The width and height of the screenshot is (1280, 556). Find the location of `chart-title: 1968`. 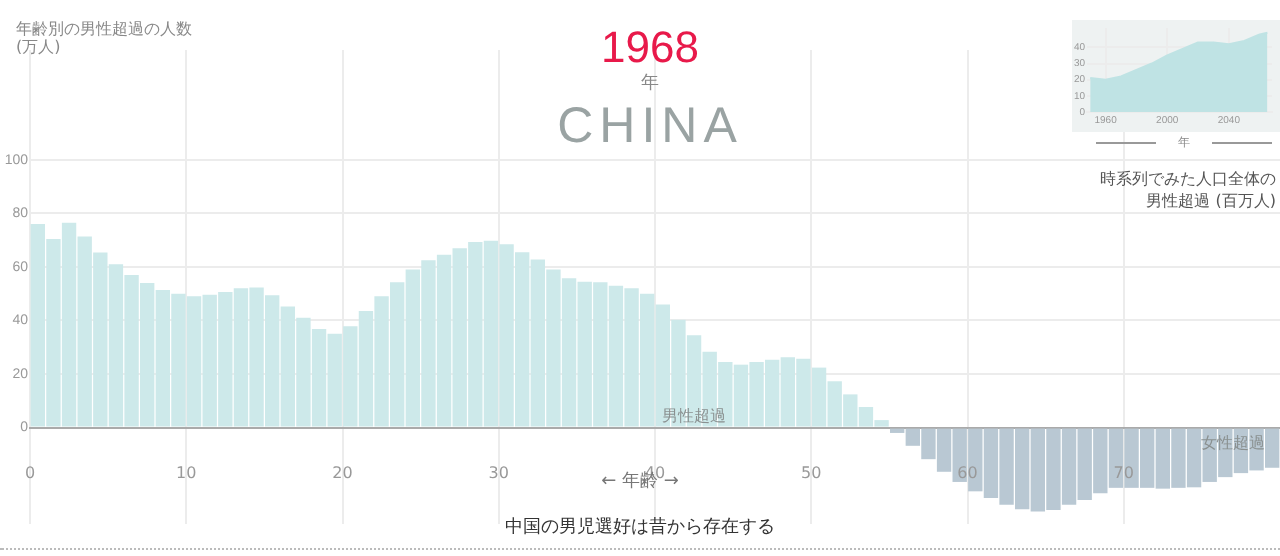

chart-title: 1968 is located at coordinates (650, 47).